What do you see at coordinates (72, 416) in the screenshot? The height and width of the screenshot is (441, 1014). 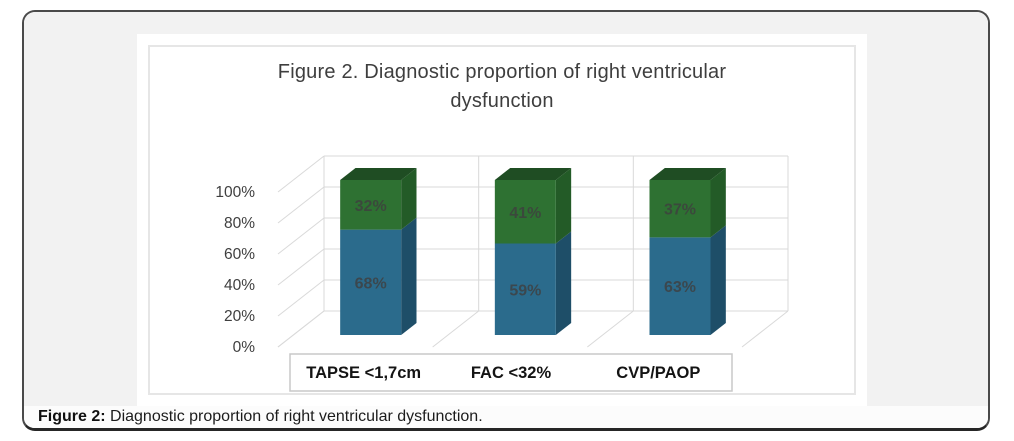 I see `caption-label: Figure 2:` at bounding box center [72, 416].